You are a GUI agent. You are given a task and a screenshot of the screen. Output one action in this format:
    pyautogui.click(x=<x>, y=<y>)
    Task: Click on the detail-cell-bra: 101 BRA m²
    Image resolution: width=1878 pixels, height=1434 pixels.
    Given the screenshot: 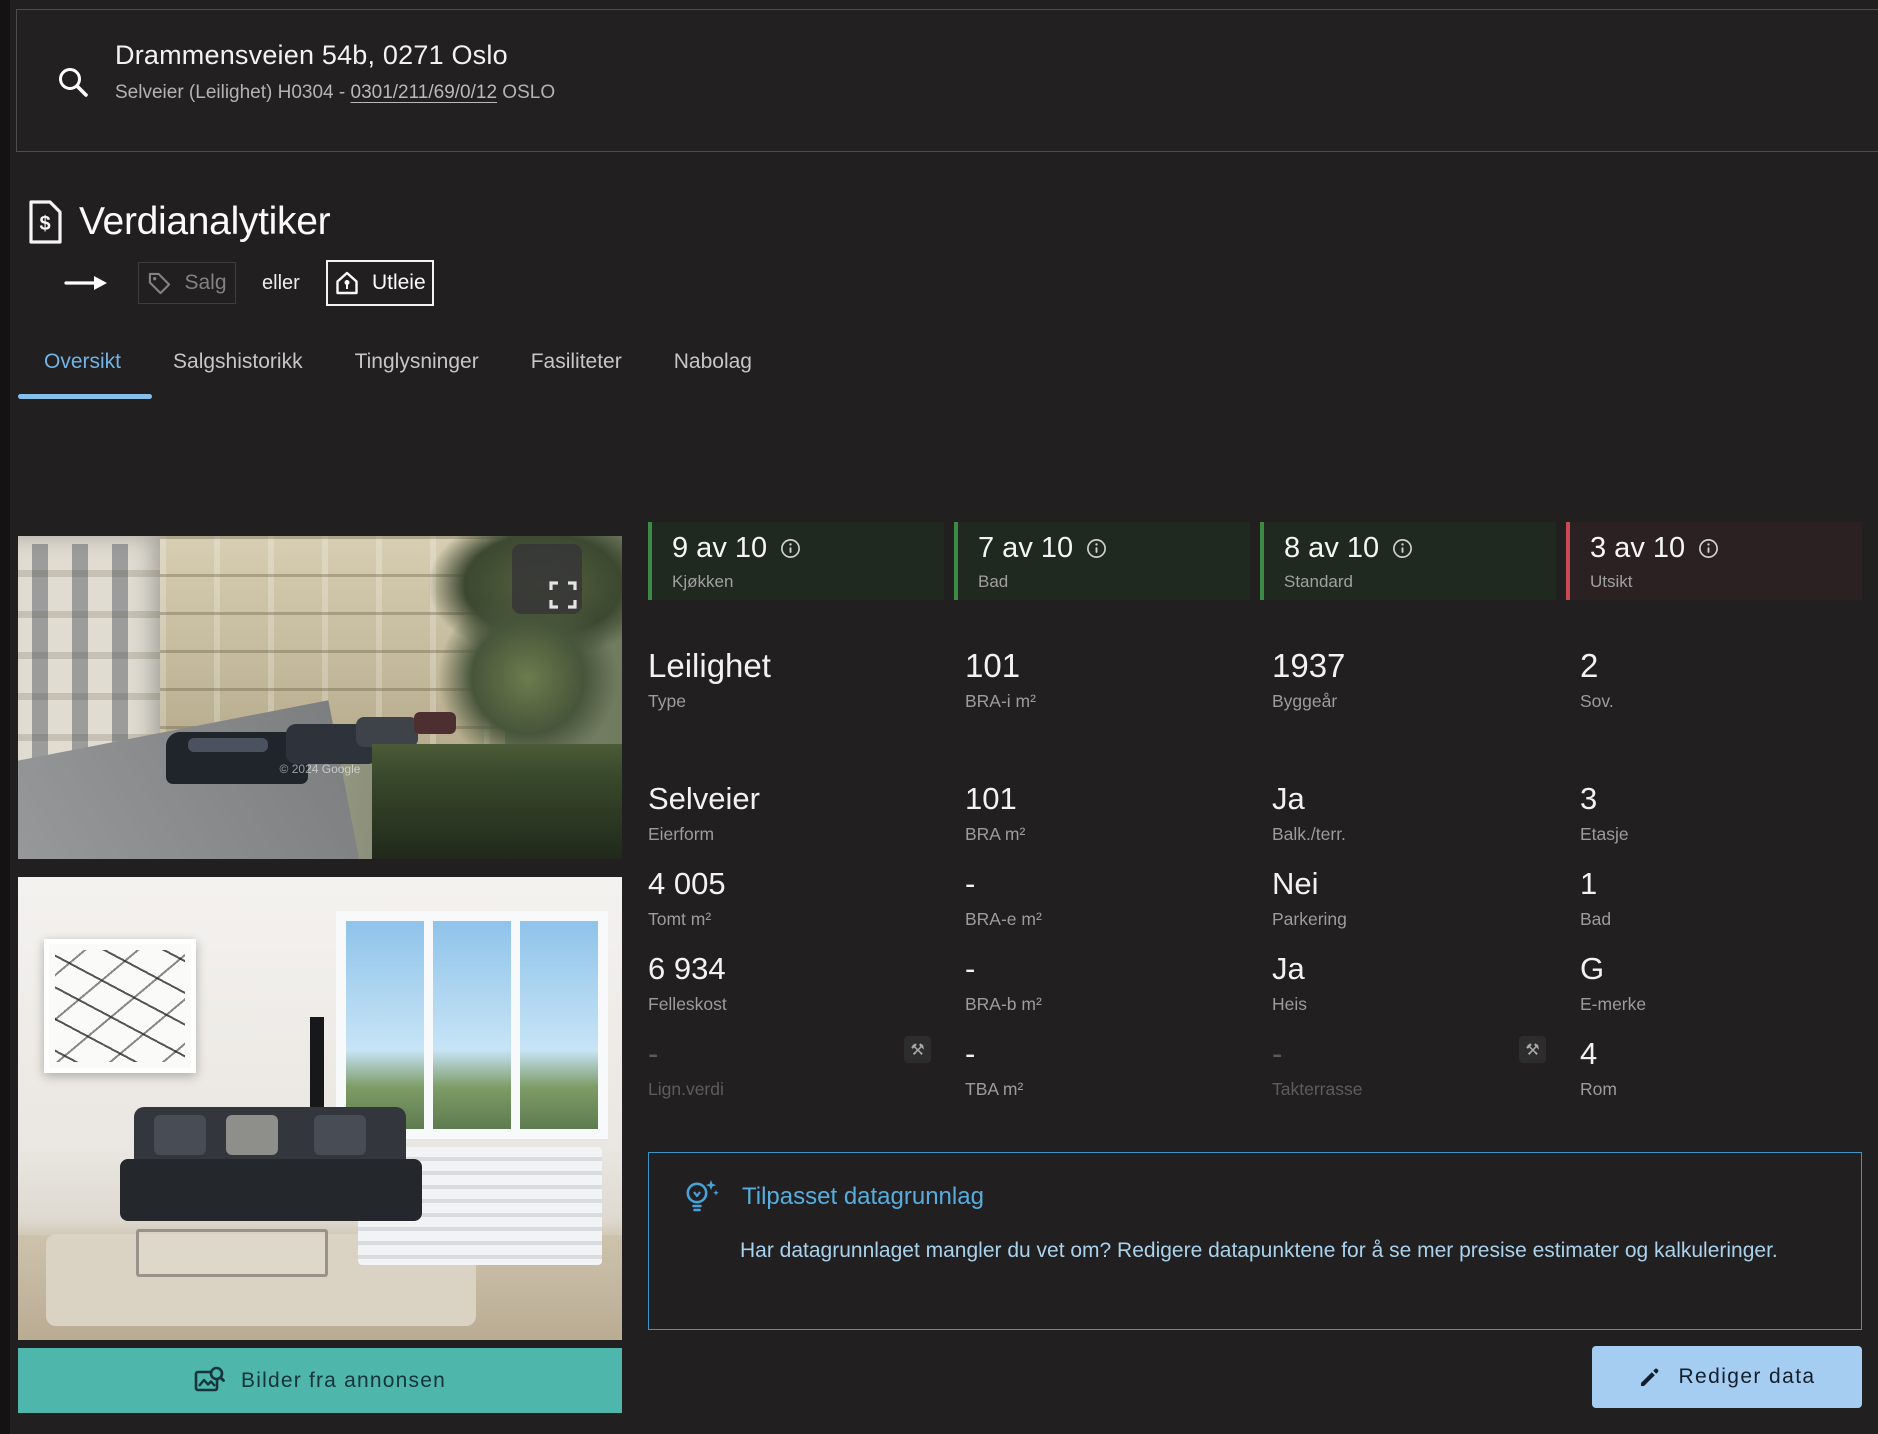 What is the action you would take?
    pyautogui.click(x=995, y=812)
    